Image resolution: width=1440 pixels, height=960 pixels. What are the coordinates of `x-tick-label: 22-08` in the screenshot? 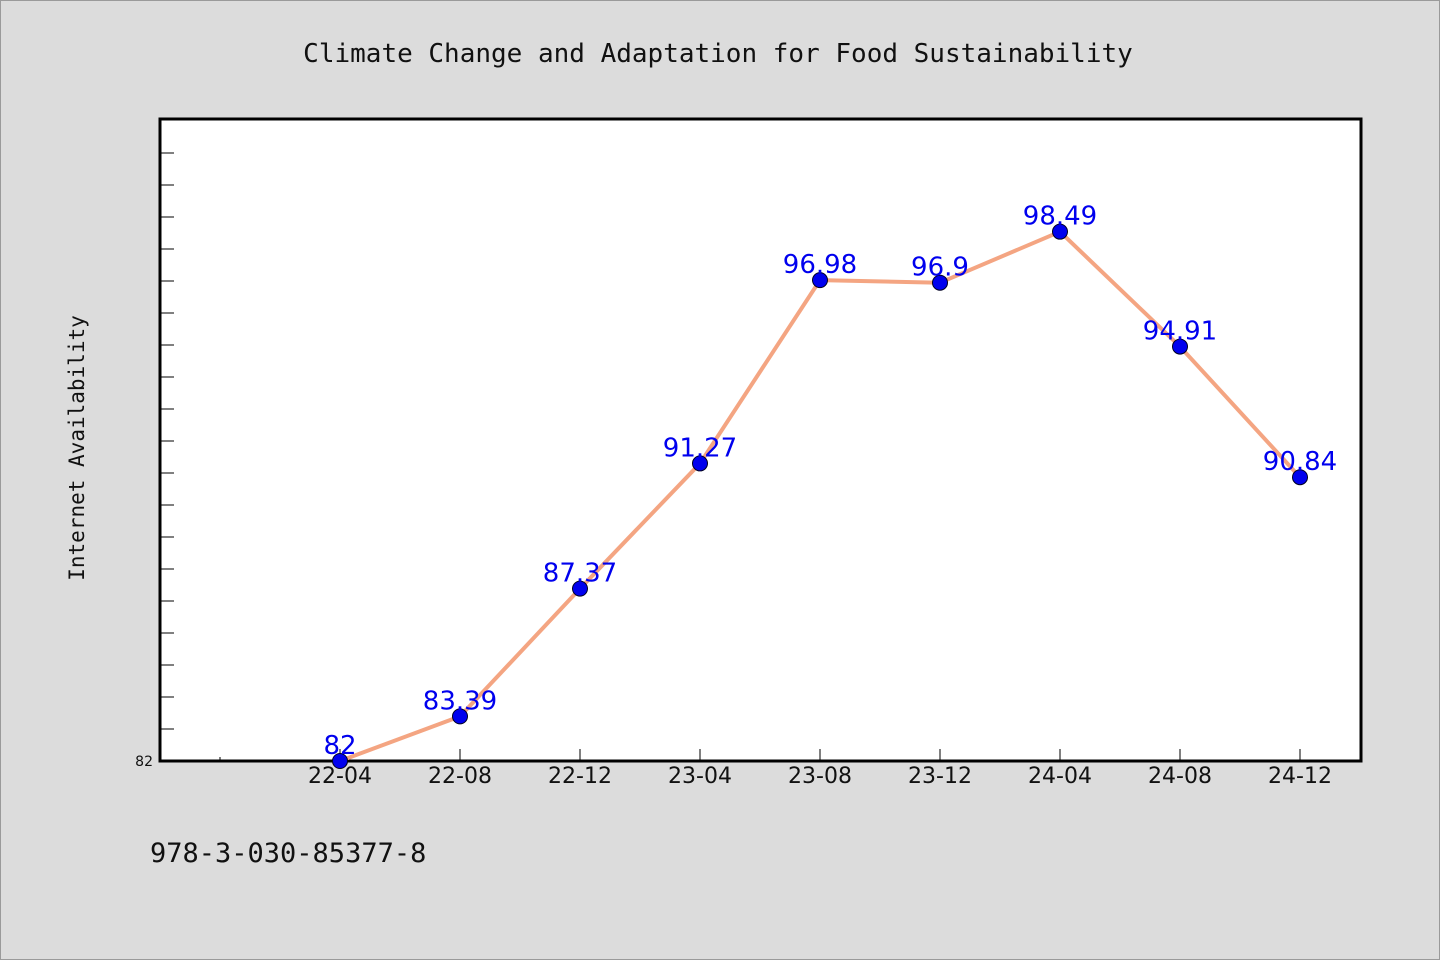 It's located at (460, 776).